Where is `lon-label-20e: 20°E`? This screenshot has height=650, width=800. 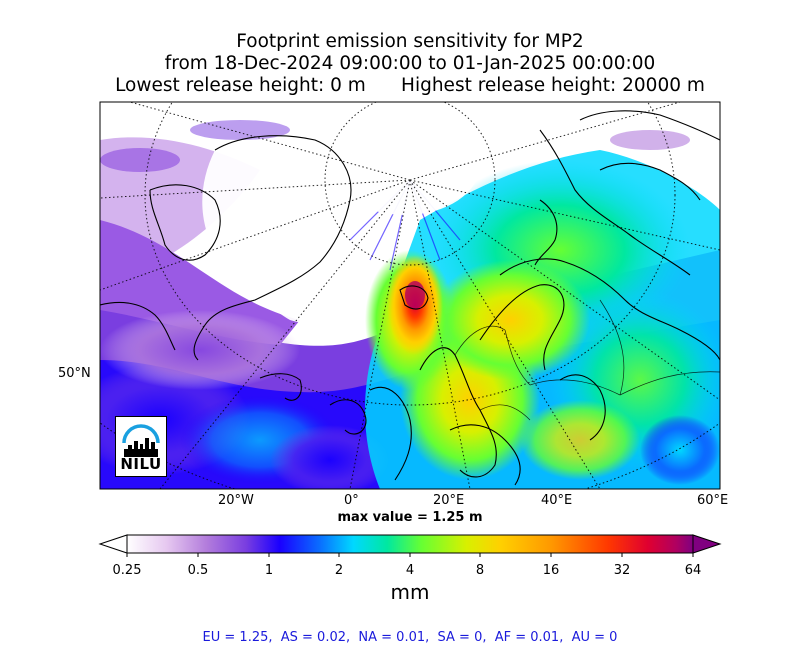
lon-label-20e: 20°E is located at coordinates (449, 500).